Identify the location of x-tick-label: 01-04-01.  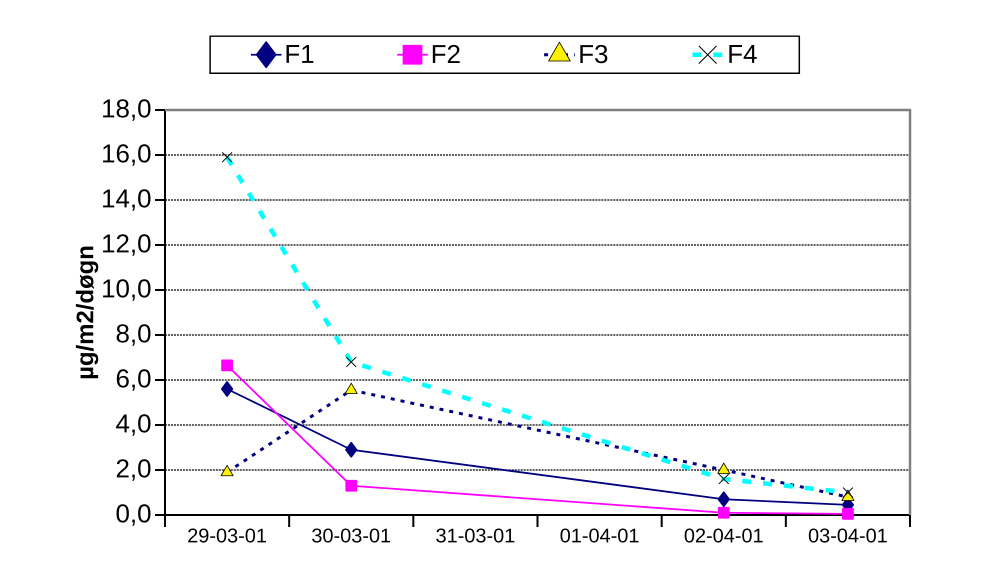
(599, 535).